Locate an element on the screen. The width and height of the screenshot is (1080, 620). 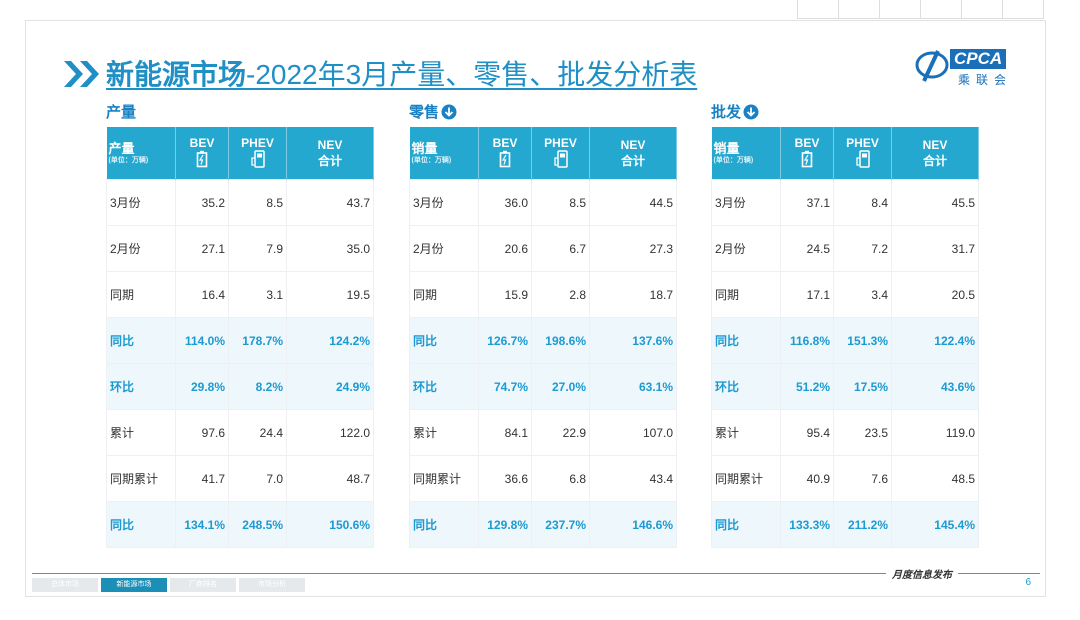
footer-tab: 新能源市场 is located at coordinates (134, 585).